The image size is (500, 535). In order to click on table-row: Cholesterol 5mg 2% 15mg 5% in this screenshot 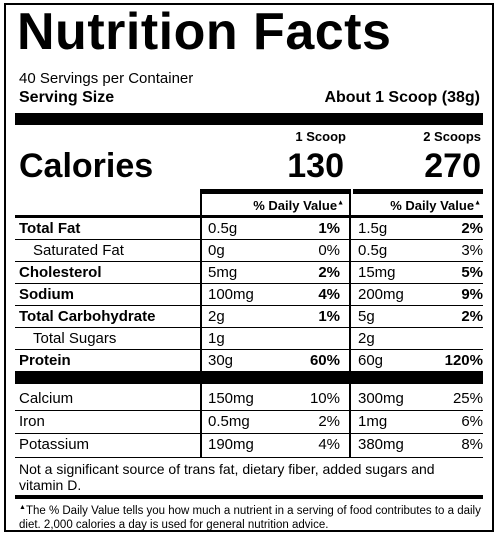, I will do `click(249, 273)`.